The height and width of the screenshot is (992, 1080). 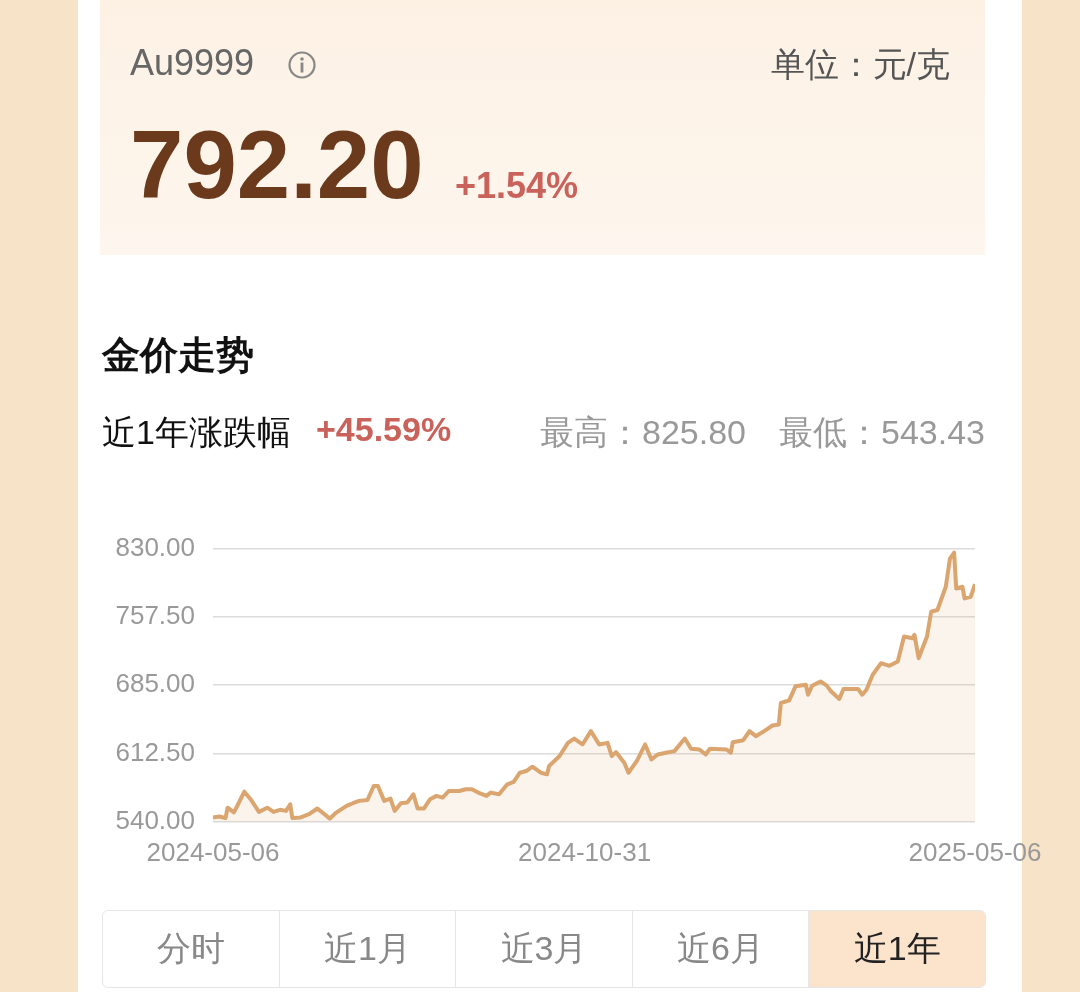 I want to click on text: 最高：825.80, so click(x=643, y=432).